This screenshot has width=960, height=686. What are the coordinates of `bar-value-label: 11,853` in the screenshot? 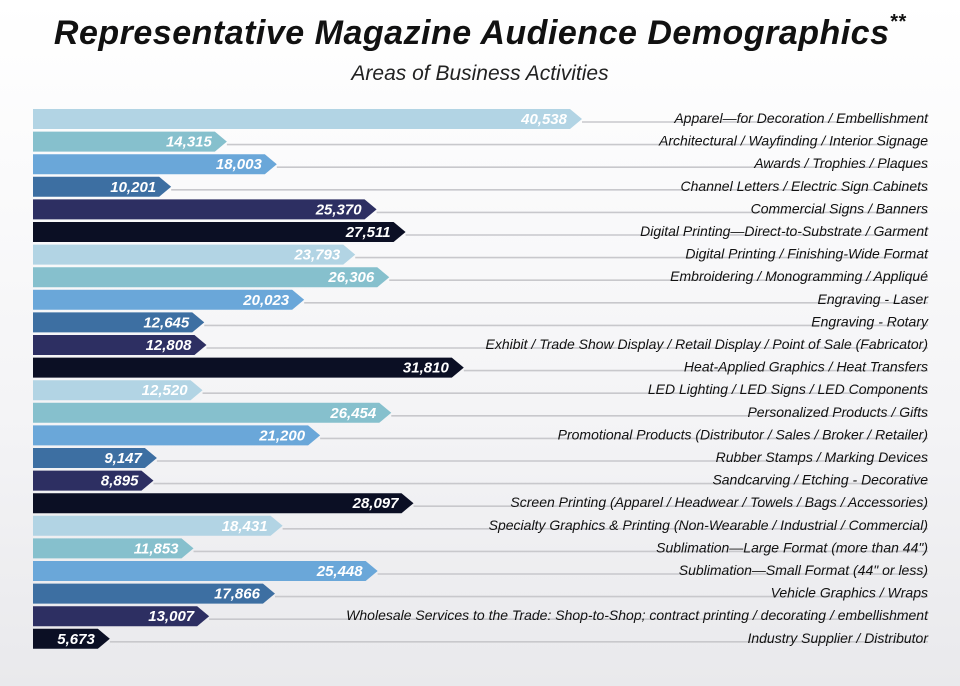 It's located at (156, 548).